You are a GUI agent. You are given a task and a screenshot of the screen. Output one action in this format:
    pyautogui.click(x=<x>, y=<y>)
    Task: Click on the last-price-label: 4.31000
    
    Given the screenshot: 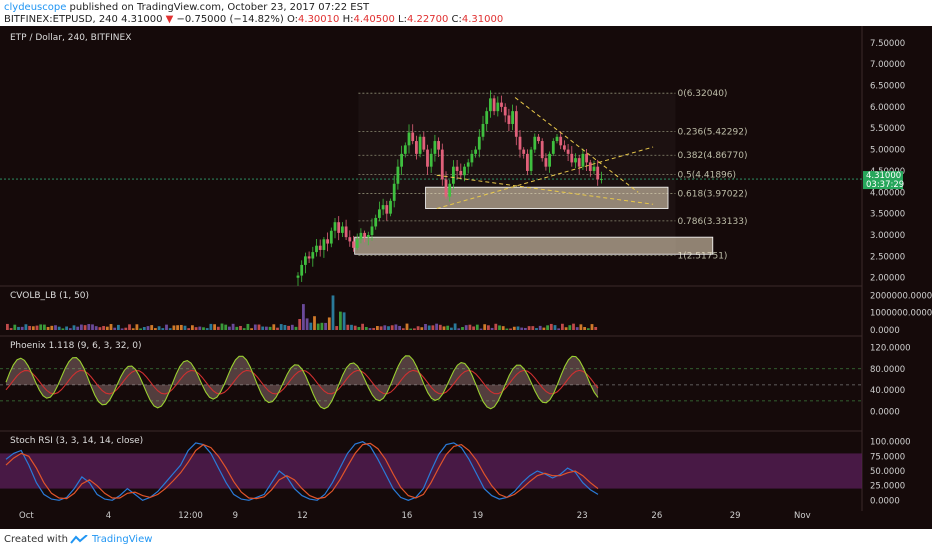 What is the action you would take?
    pyautogui.click(x=883, y=176)
    